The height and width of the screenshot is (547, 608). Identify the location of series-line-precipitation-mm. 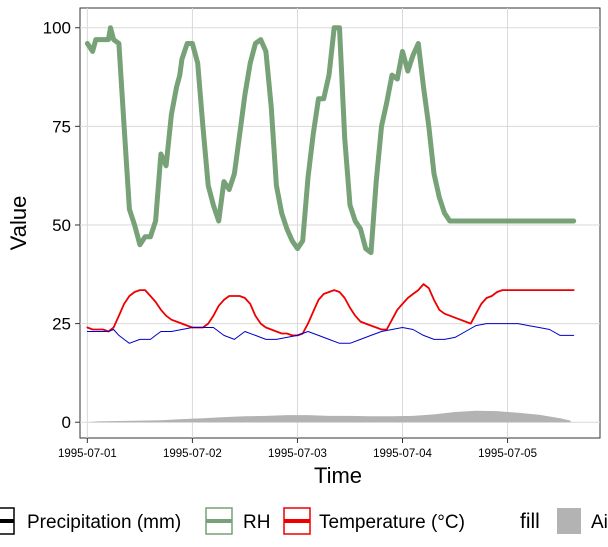
(330, 333).